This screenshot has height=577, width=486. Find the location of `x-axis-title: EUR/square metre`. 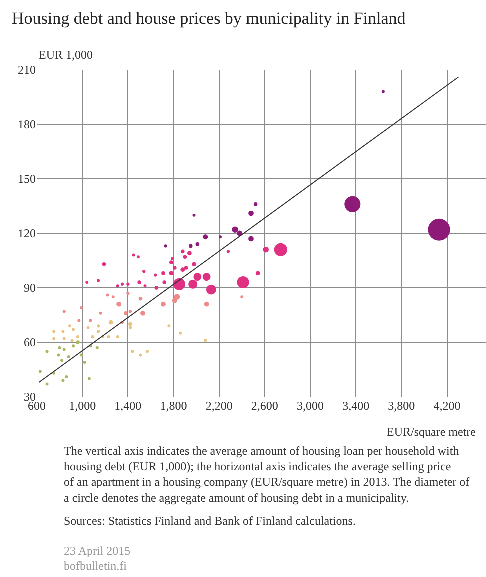

x-axis-title: EUR/square metre is located at coordinates (431, 432).